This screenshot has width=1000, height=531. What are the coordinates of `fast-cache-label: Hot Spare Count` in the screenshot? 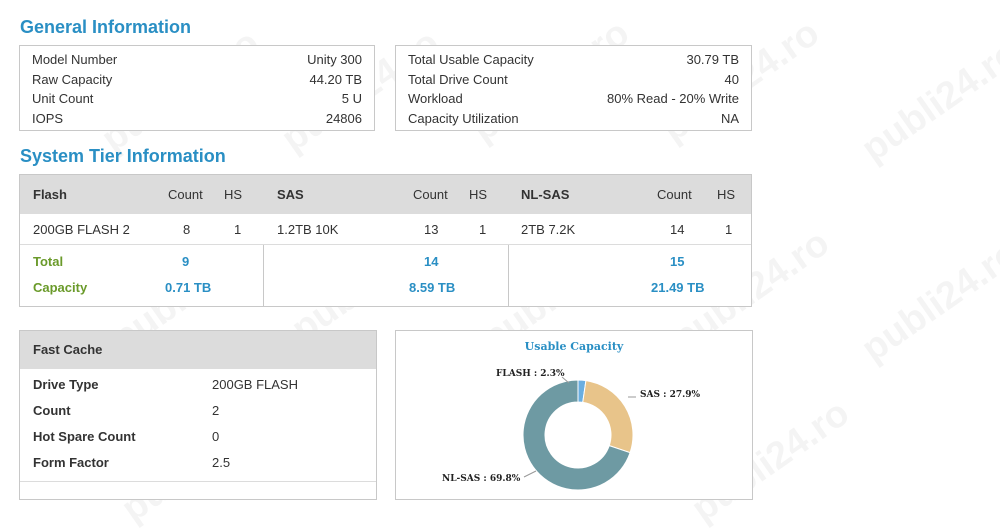 It's located at (84, 436).